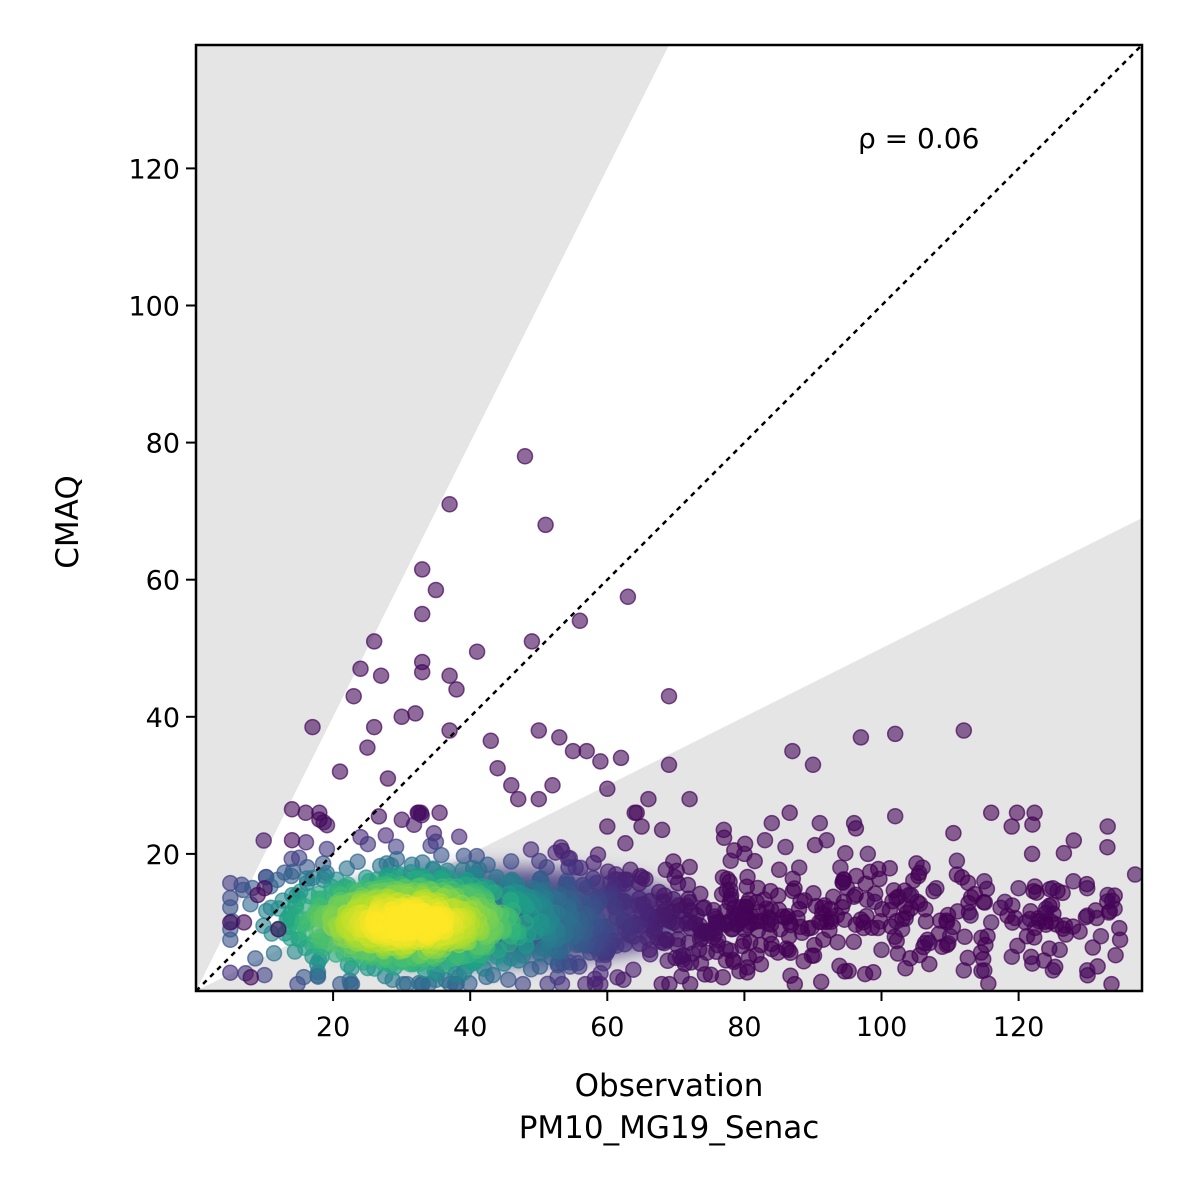 This screenshot has width=1200, height=1200. What do you see at coordinates (918, 138) in the screenshot?
I see `correlation-annotation: ρ = 0.06` at bounding box center [918, 138].